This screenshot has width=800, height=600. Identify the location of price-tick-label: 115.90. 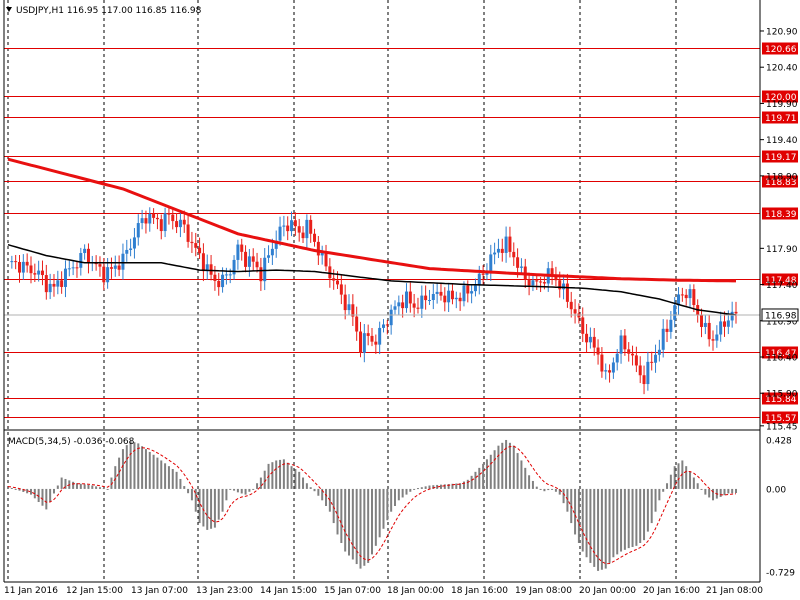
(782, 395).